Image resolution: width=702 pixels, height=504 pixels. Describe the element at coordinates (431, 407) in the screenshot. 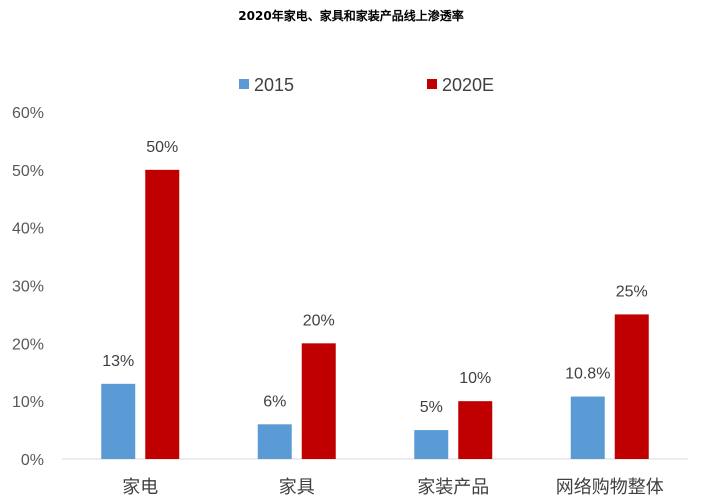

I see `data-label: 5%` at that location.